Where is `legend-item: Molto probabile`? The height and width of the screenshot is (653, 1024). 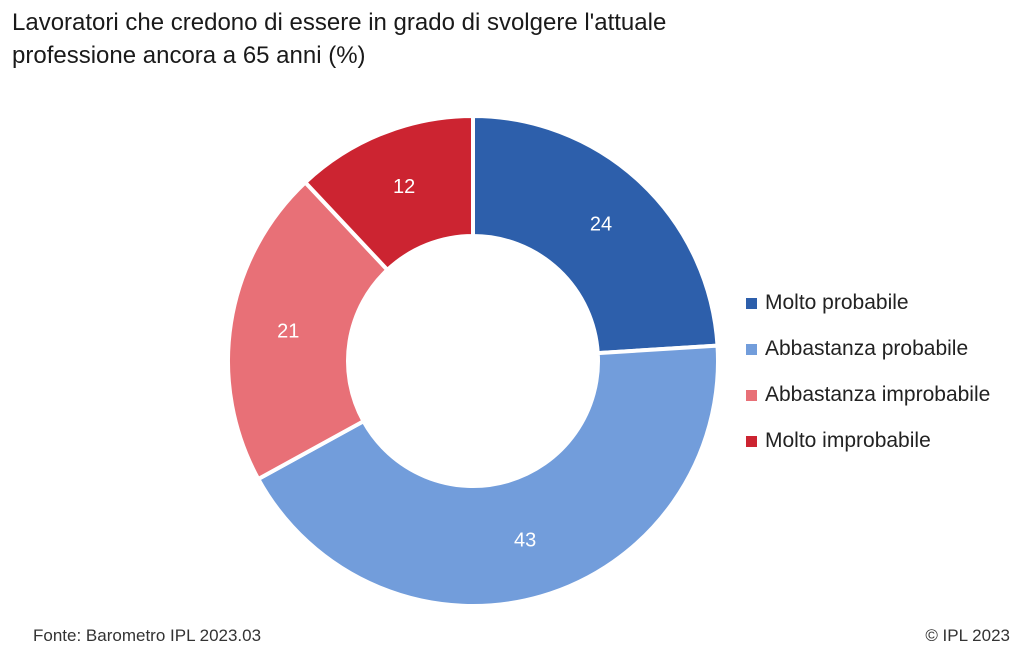
legend-item: Molto probabile is located at coordinates (868, 303).